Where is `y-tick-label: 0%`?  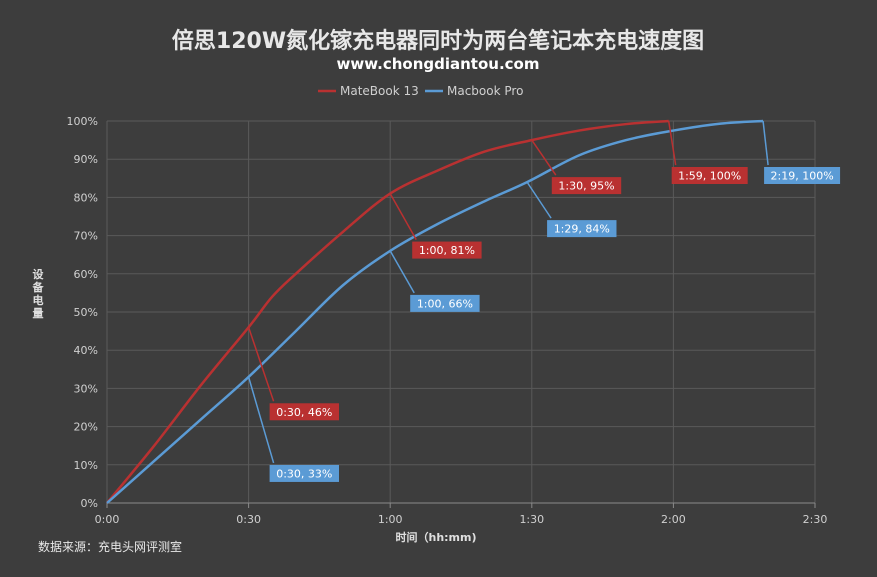 y-tick-label: 0% is located at coordinates (89, 503).